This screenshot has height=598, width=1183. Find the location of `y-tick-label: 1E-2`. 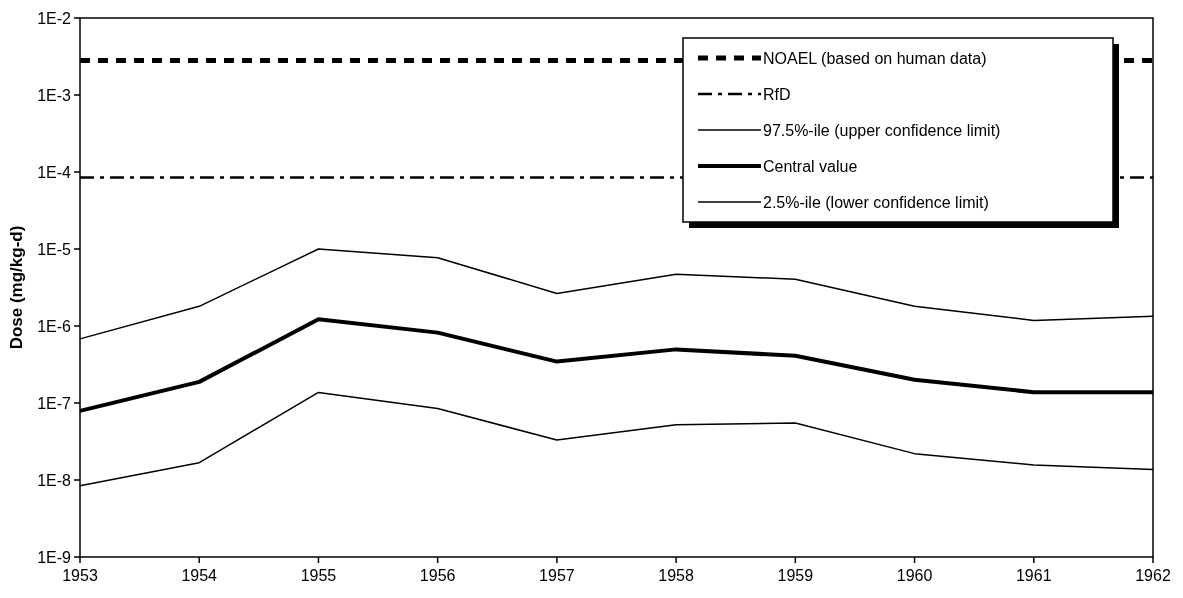

y-tick-label: 1E-2 is located at coordinates (54, 18).